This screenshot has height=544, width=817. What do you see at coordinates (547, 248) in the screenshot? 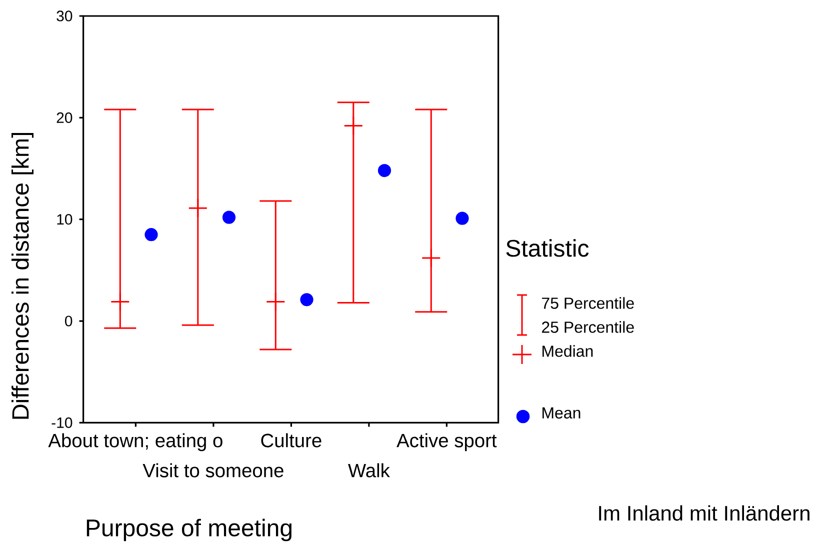
I see `legend-title: Statistic` at bounding box center [547, 248].